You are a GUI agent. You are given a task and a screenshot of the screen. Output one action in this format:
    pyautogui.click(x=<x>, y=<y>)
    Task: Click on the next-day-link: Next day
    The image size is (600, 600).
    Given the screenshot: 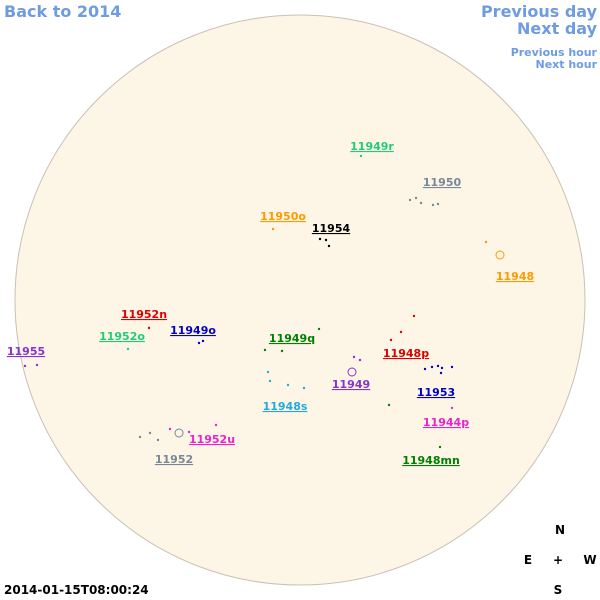 What is the action you would take?
    pyautogui.click(x=557, y=28)
    